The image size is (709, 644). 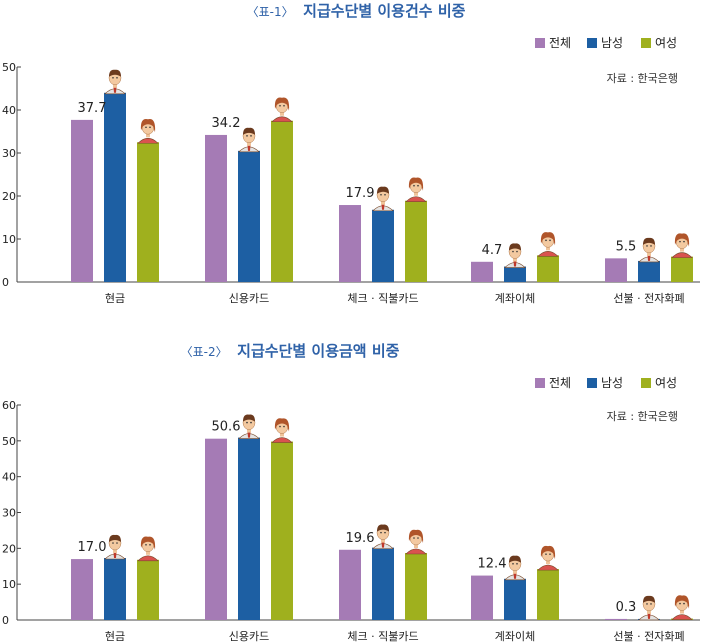 I want to click on data-label: 34.2, so click(x=226, y=123).